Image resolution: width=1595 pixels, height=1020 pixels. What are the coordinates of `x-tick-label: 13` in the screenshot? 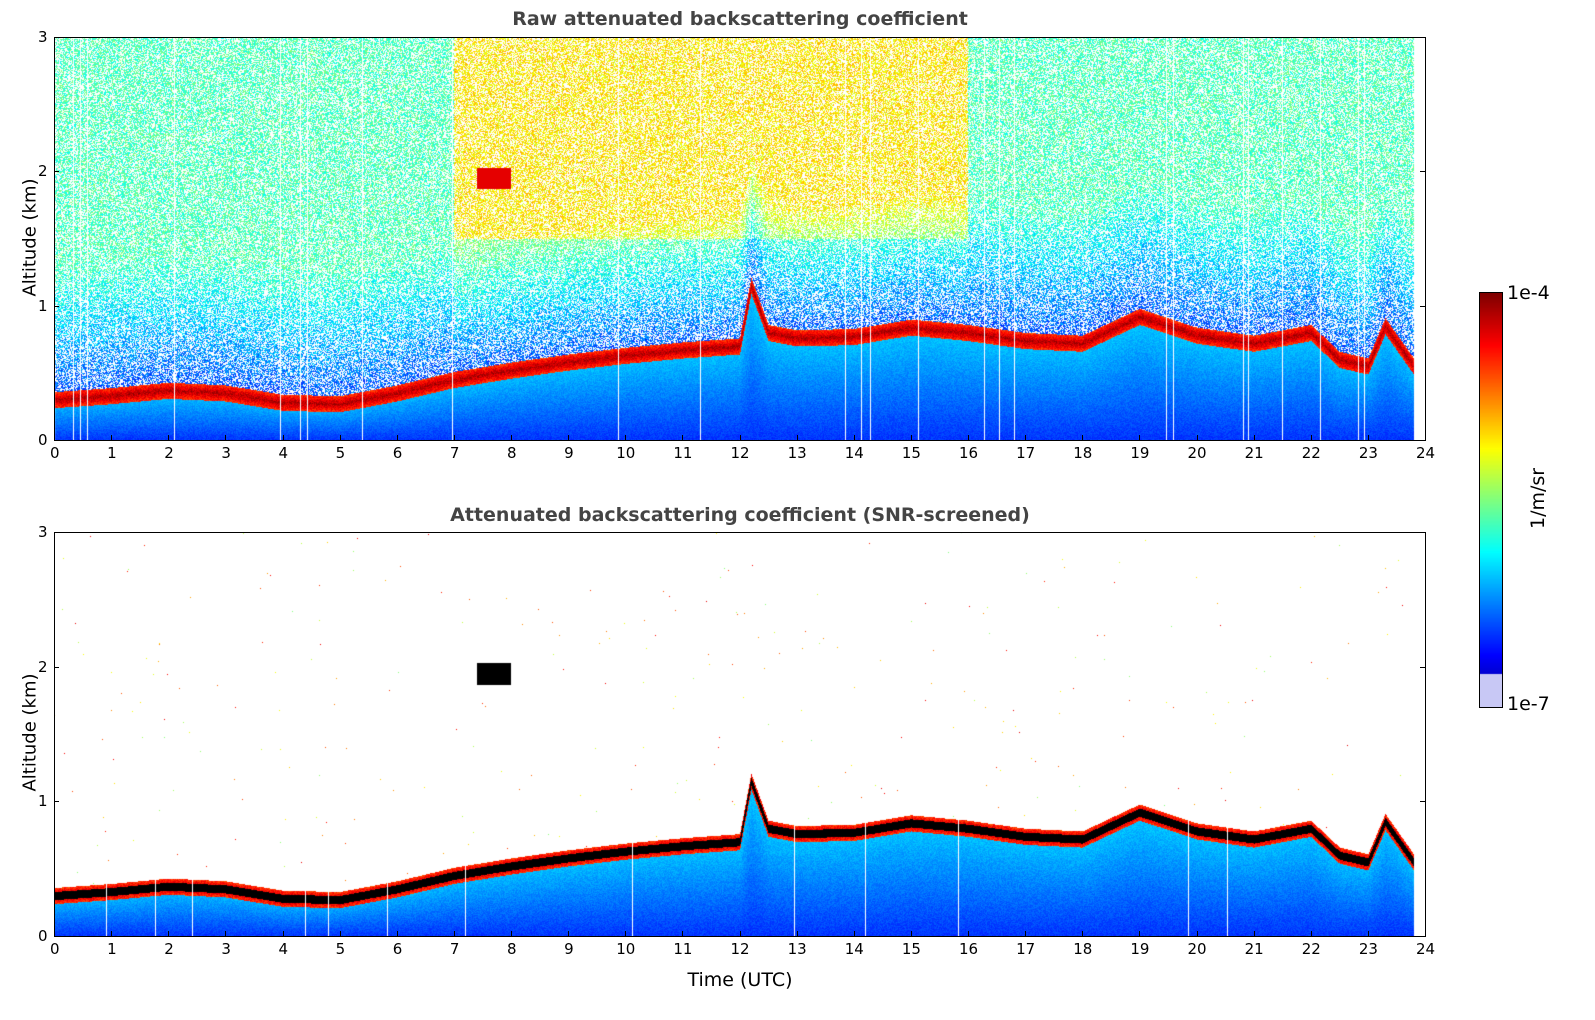 It's located at (797, 453).